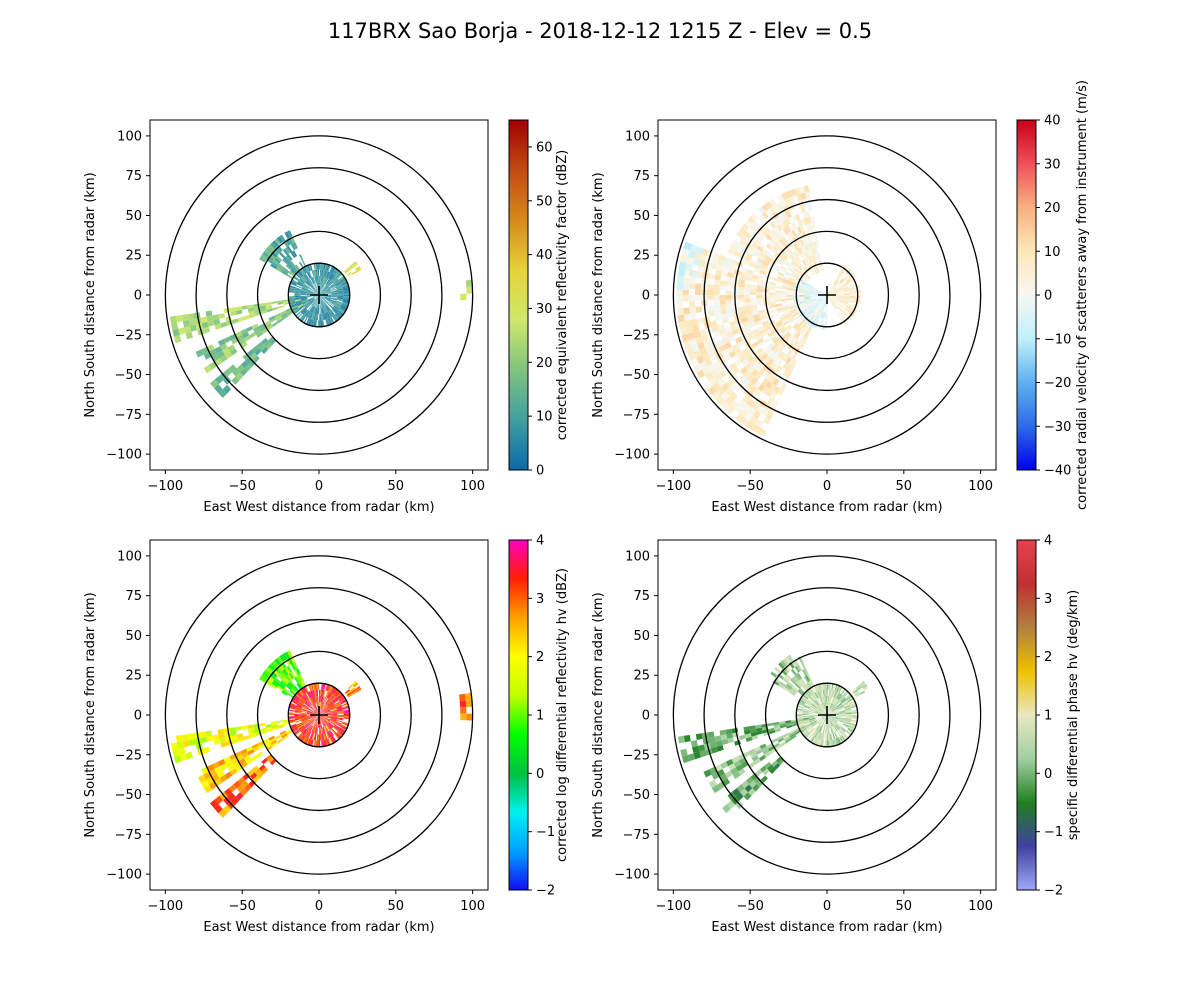 The height and width of the screenshot is (1000, 1200). I want to click on x-tick-label: 0, so click(319, 906).